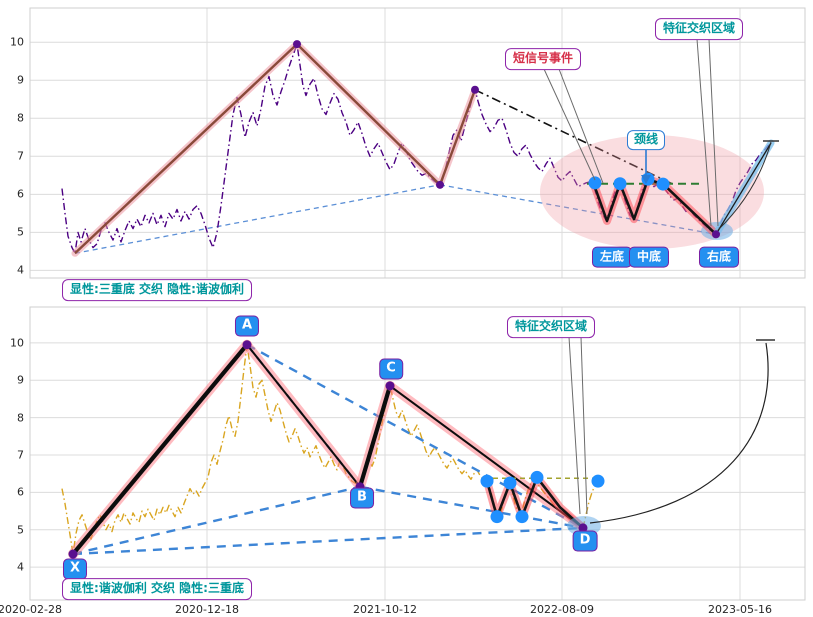  Describe the element at coordinates (719, 257) in the screenshot. I see `label-right-bottom: 右底` at that location.